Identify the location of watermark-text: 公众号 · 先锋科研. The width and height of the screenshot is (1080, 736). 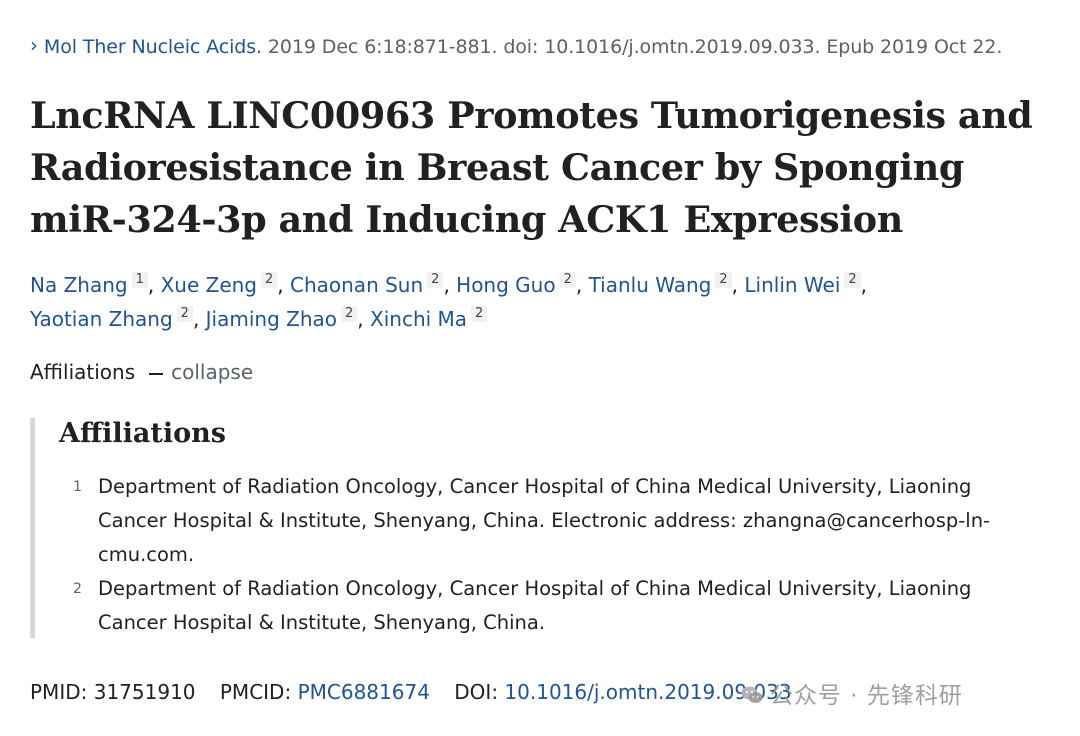
(866, 696).